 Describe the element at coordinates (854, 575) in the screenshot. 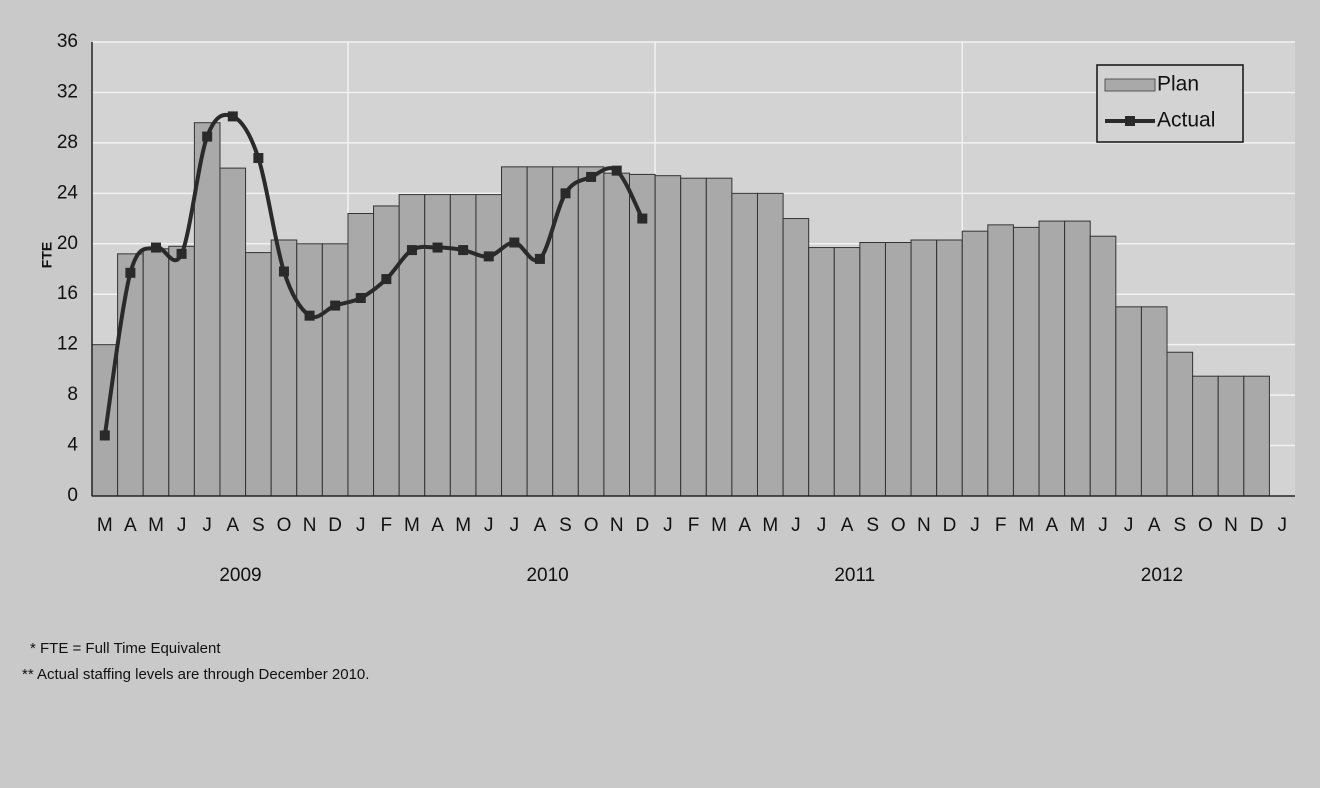

I see `year-label: 2011` at that location.